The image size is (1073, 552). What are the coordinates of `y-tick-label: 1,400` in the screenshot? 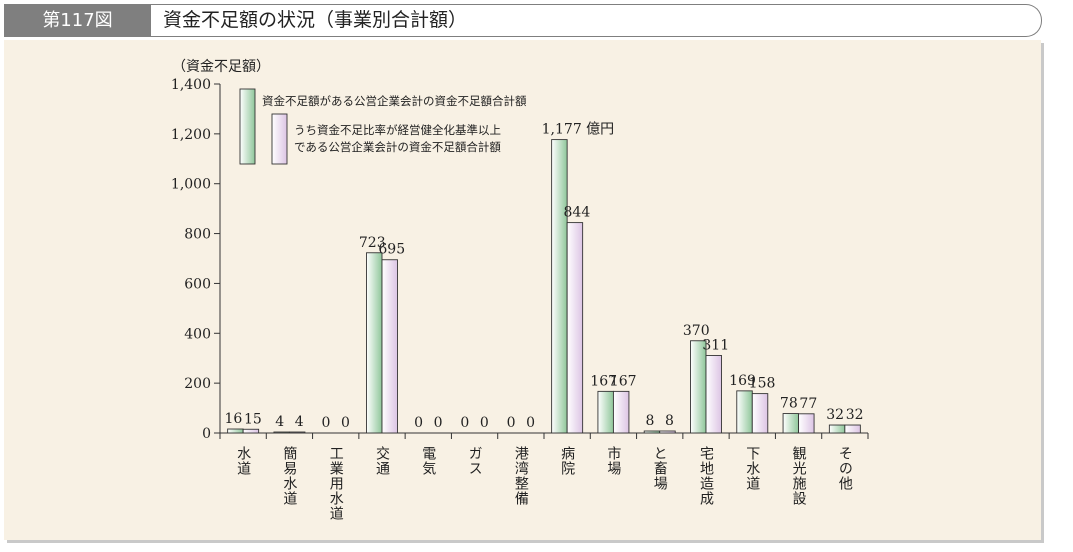 It's located at (191, 85).